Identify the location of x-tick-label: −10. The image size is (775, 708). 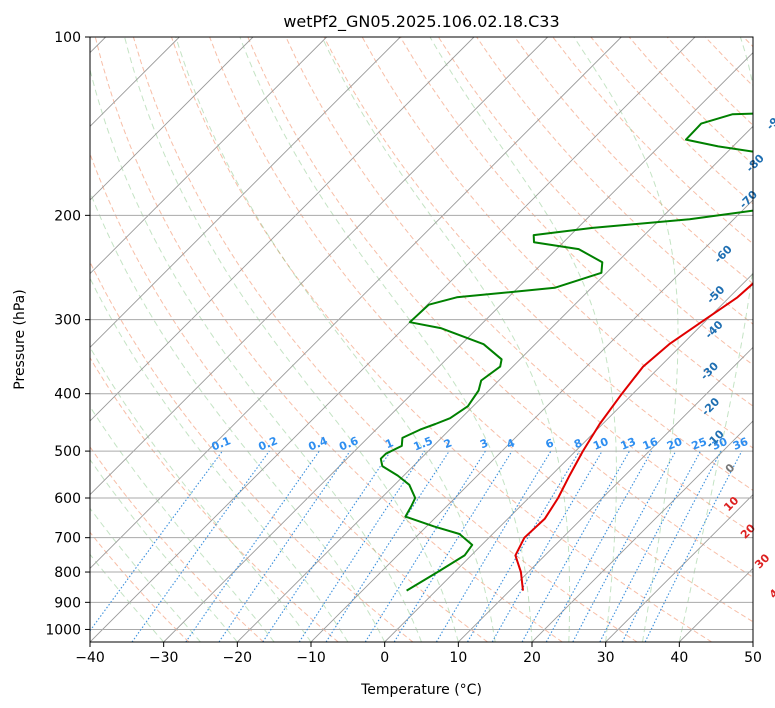
(311, 658).